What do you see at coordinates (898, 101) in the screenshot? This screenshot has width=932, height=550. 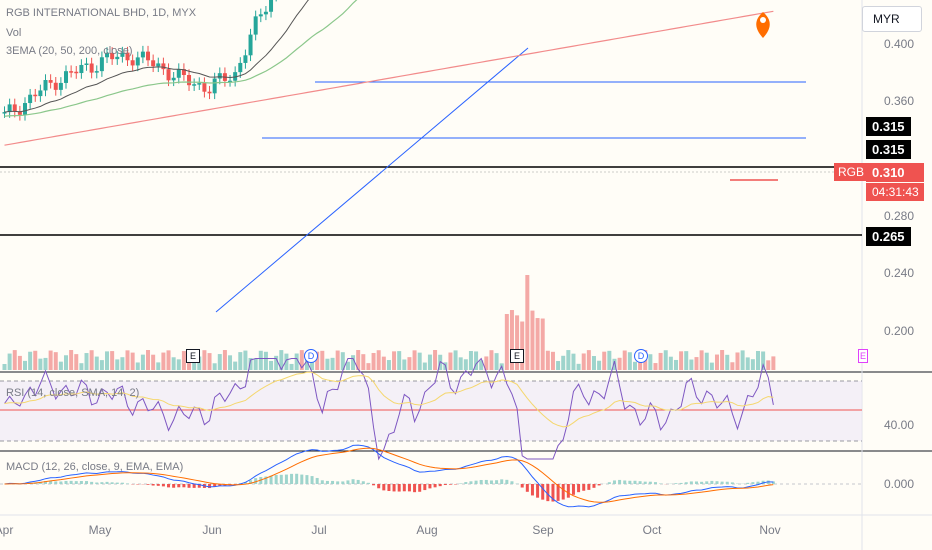 I see `price-axis-label: 0.360` at bounding box center [898, 101].